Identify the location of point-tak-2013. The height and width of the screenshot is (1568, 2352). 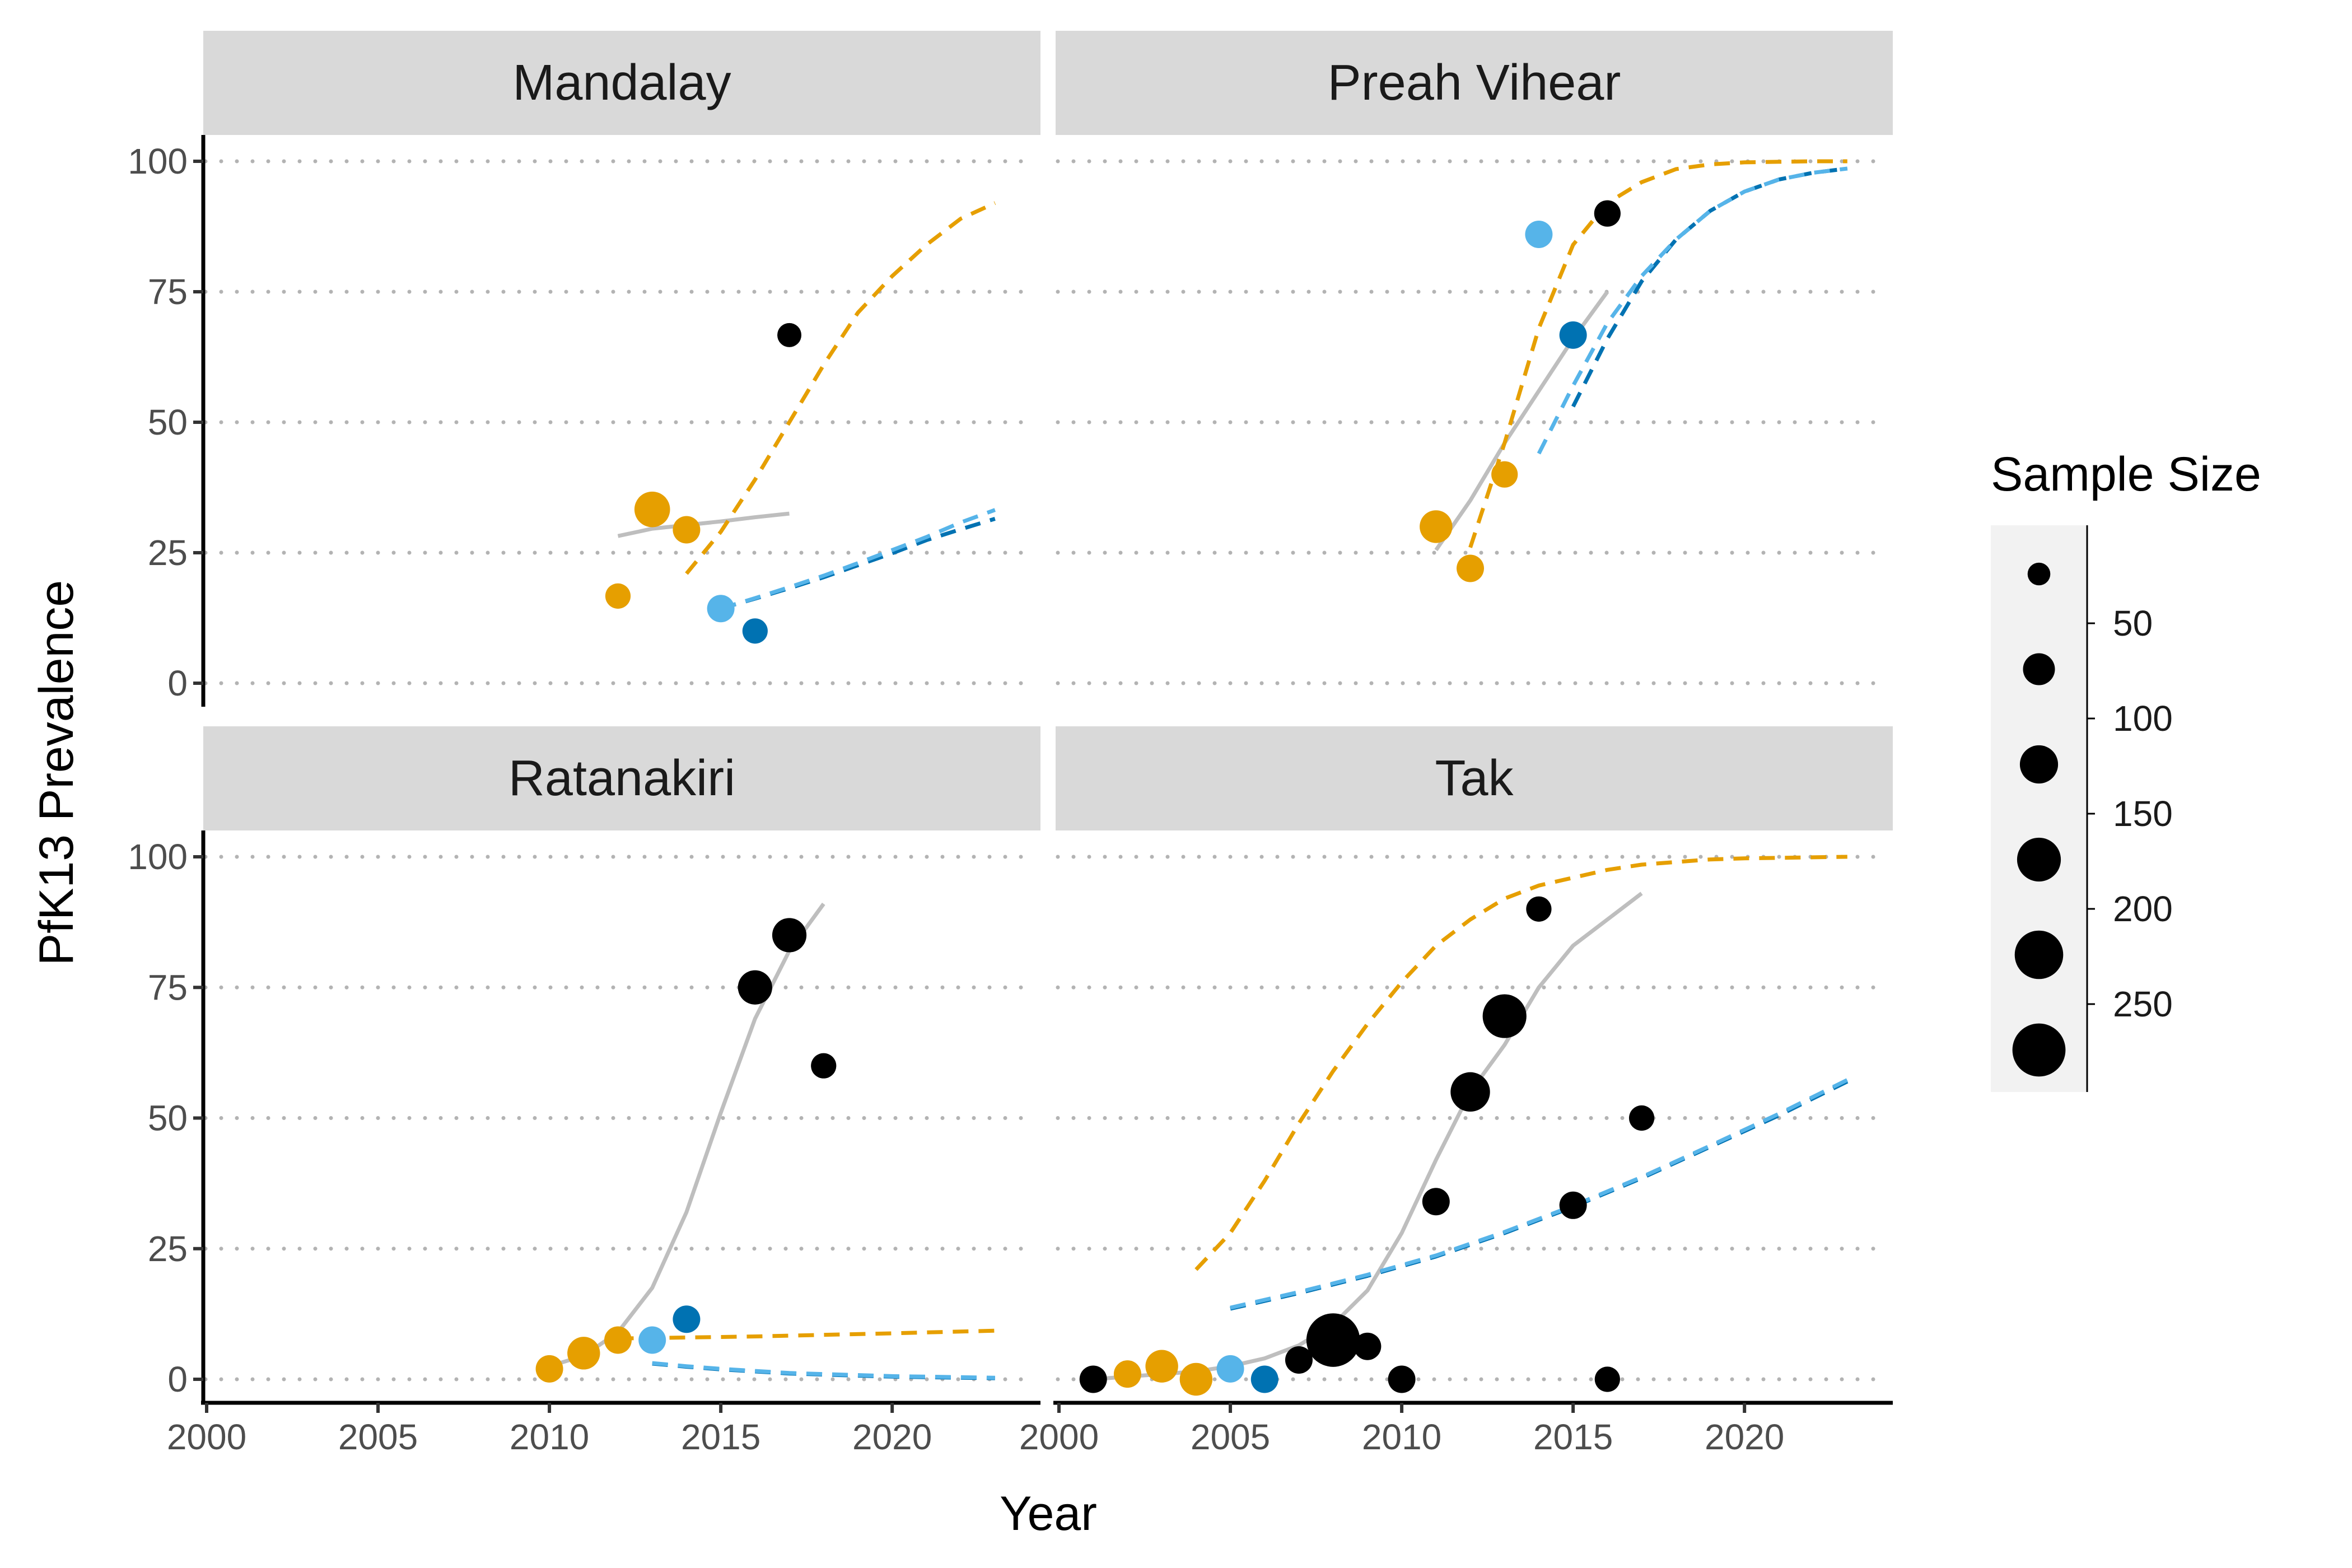
(1505, 1016).